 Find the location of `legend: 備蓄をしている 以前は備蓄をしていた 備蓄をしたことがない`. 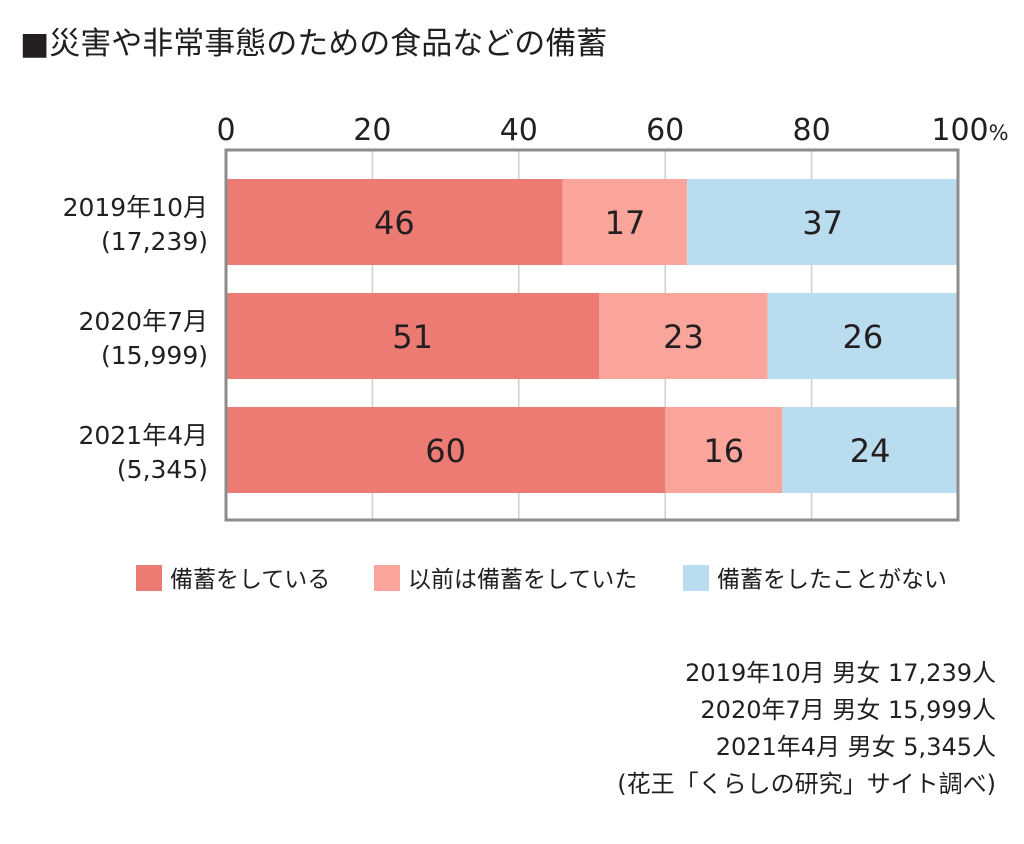

legend: 備蓄をしている 以前は備蓄をしていた 備蓄をしたことがない is located at coordinates (541, 579).